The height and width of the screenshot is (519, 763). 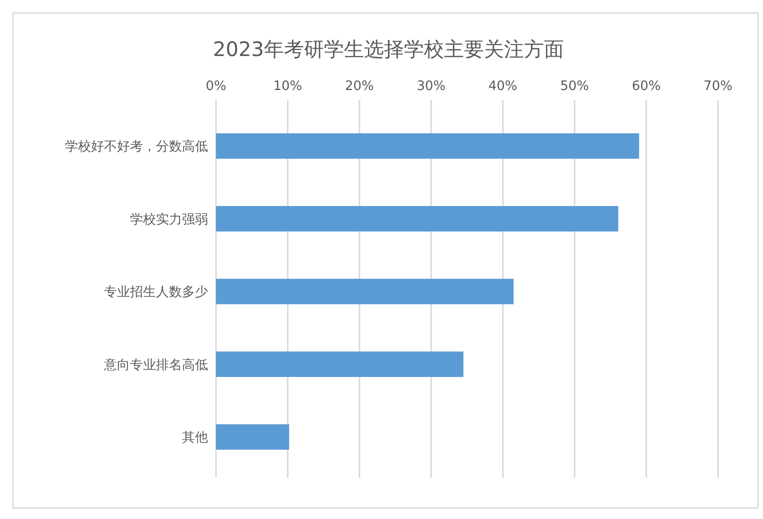 I want to click on x-tick-label: 50%, so click(x=575, y=86).